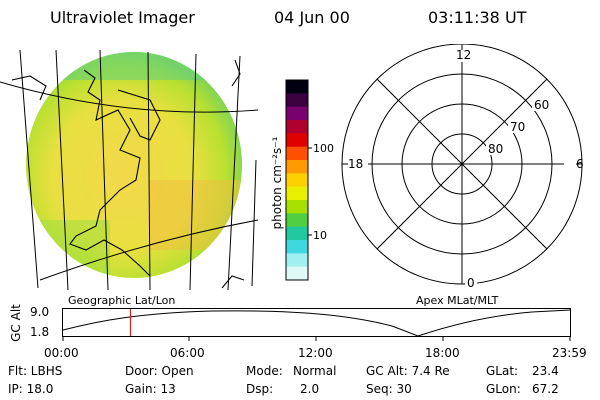 This screenshot has height=400, width=600. I want to click on colorbar-tick-10: 10, so click(320, 235).